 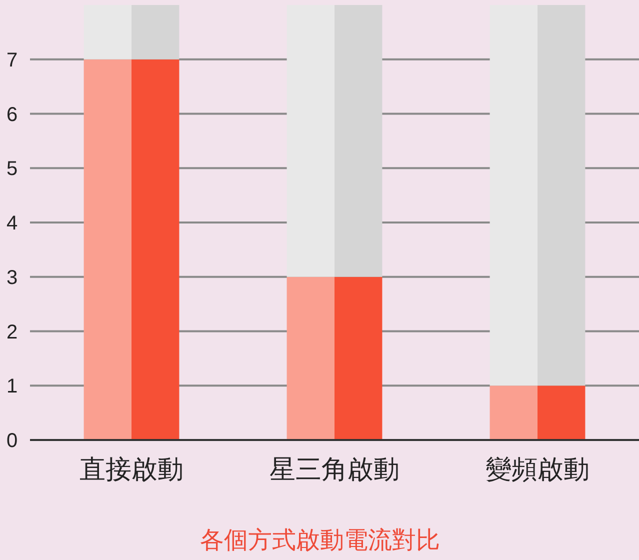 I want to click on x-tick-label: 星三角啟動, so click(x=335, y=469).